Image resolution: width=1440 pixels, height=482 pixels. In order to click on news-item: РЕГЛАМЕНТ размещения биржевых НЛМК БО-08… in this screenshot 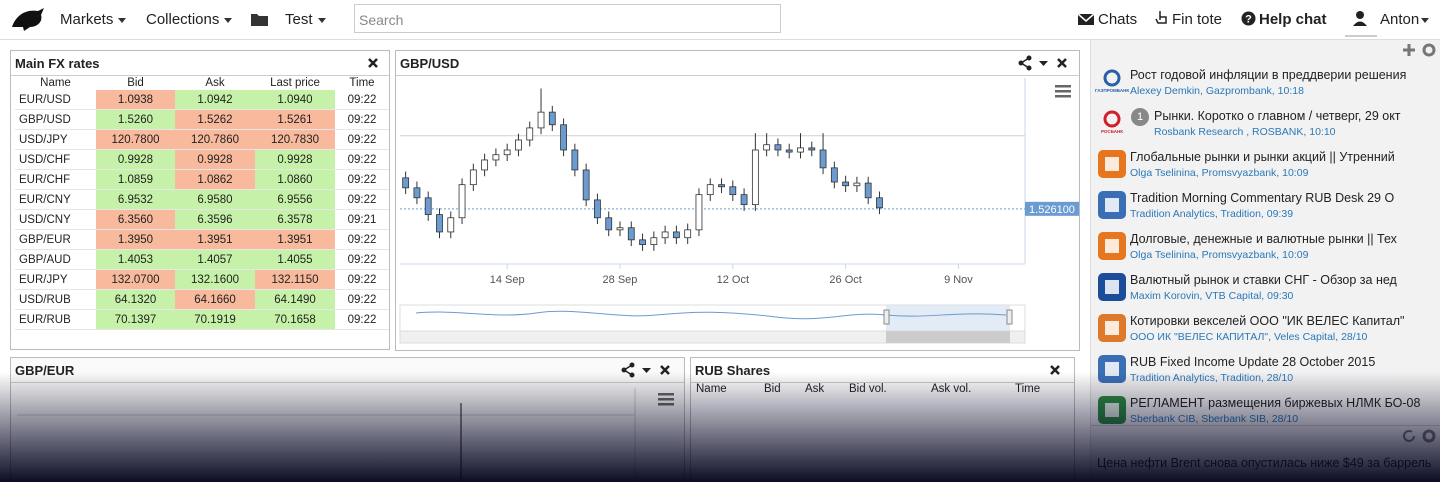, I will do `click(1265, 412)`.